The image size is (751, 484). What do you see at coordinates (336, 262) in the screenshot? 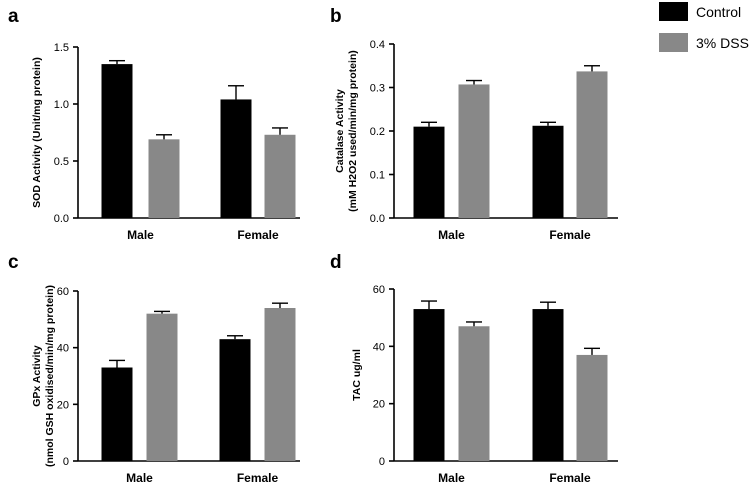
I see `panel-letter: d` at bounding box center [336, 262].